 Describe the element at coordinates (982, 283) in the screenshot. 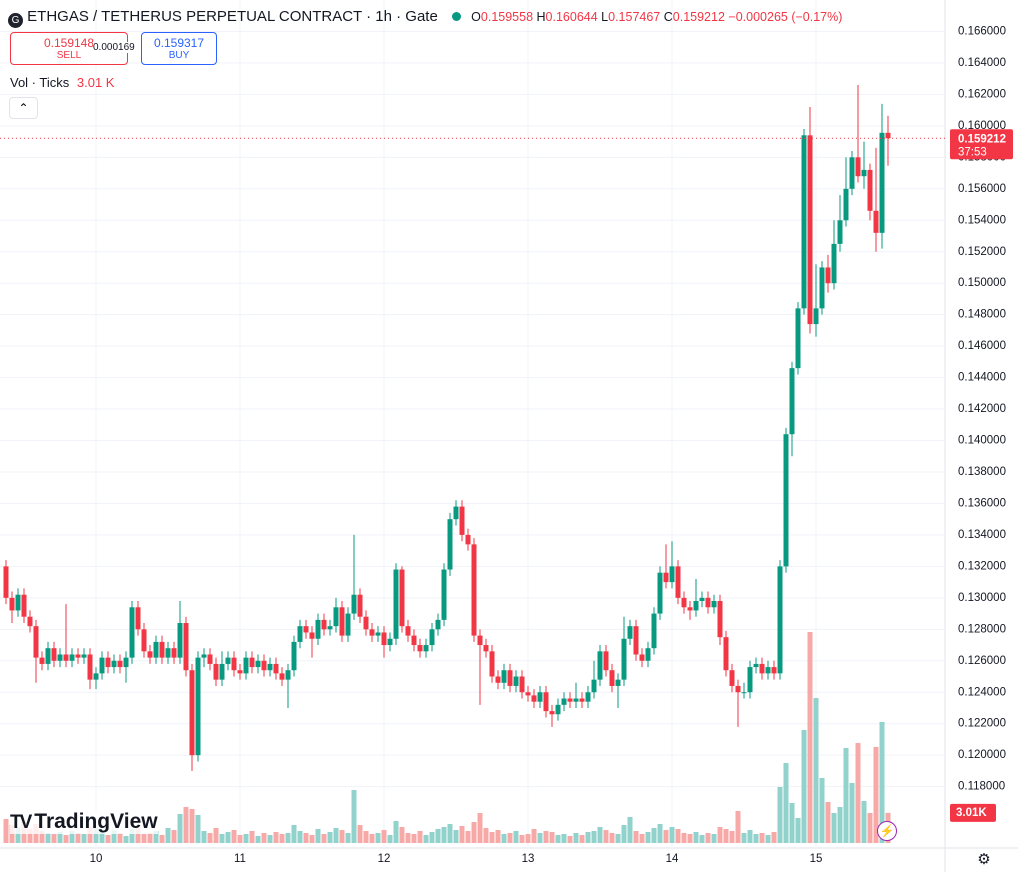

I see `y-tick-label: 0.150000` at that location.